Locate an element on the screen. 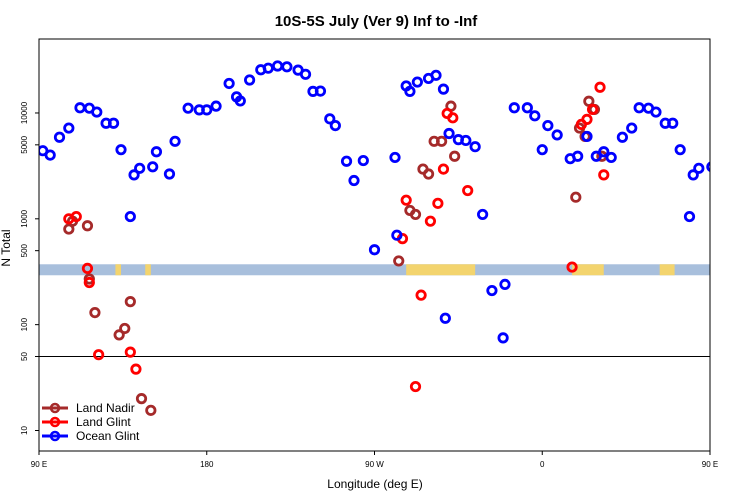  legend-item-land-glint: Land Glint is located at coordinates (86, 422).